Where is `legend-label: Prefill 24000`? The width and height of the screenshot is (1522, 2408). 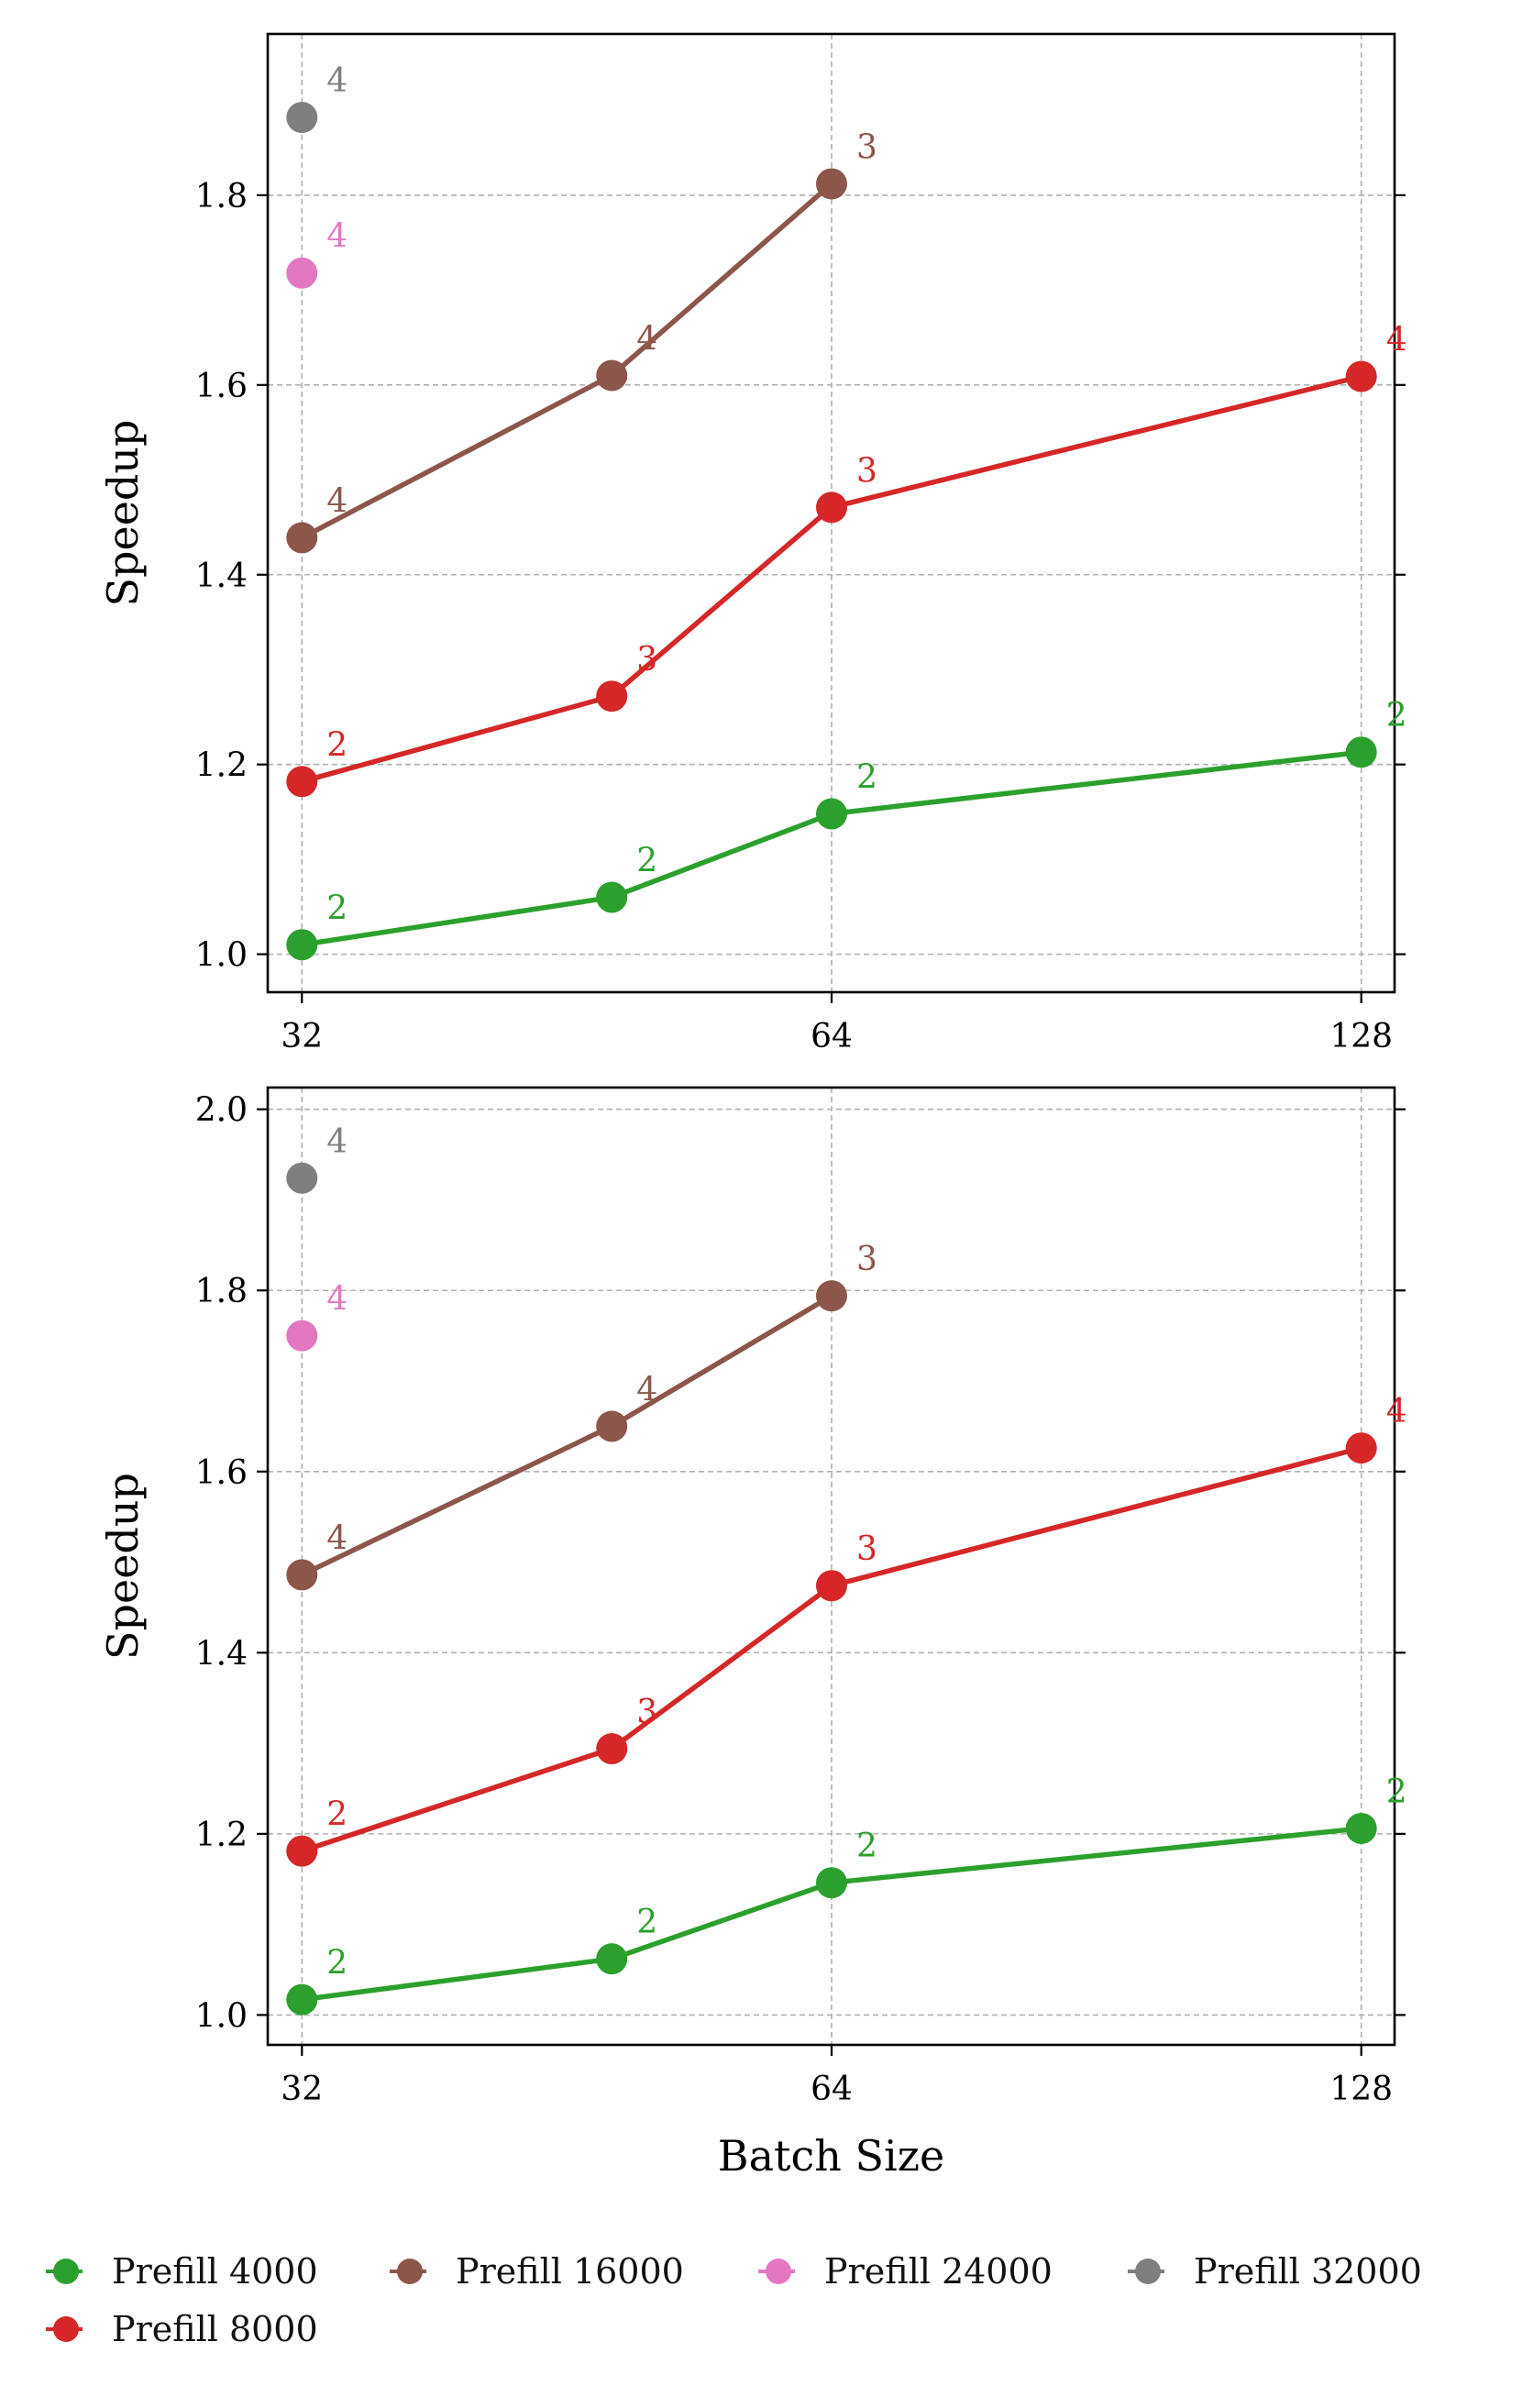 legend-label: Prefill 24000 is located at coordinates (938, 2271).